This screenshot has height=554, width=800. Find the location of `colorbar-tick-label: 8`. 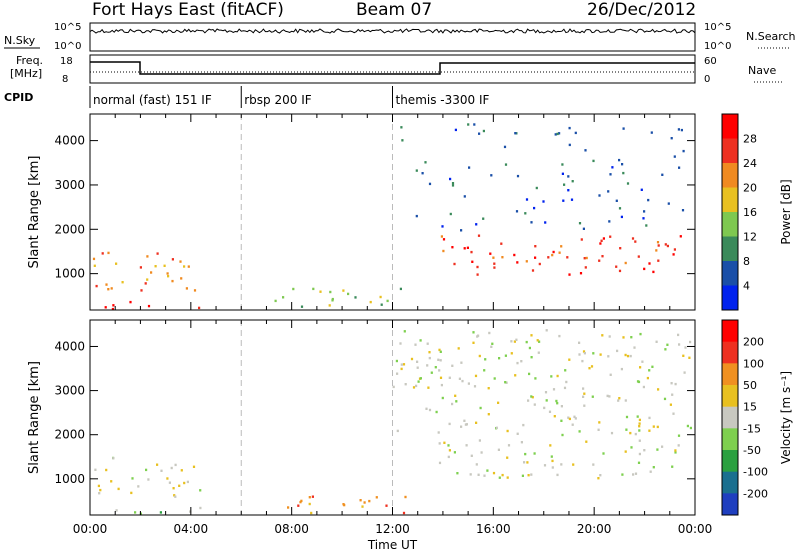

colorbar-tick-label: 8 is located at coordinates (746, 261).